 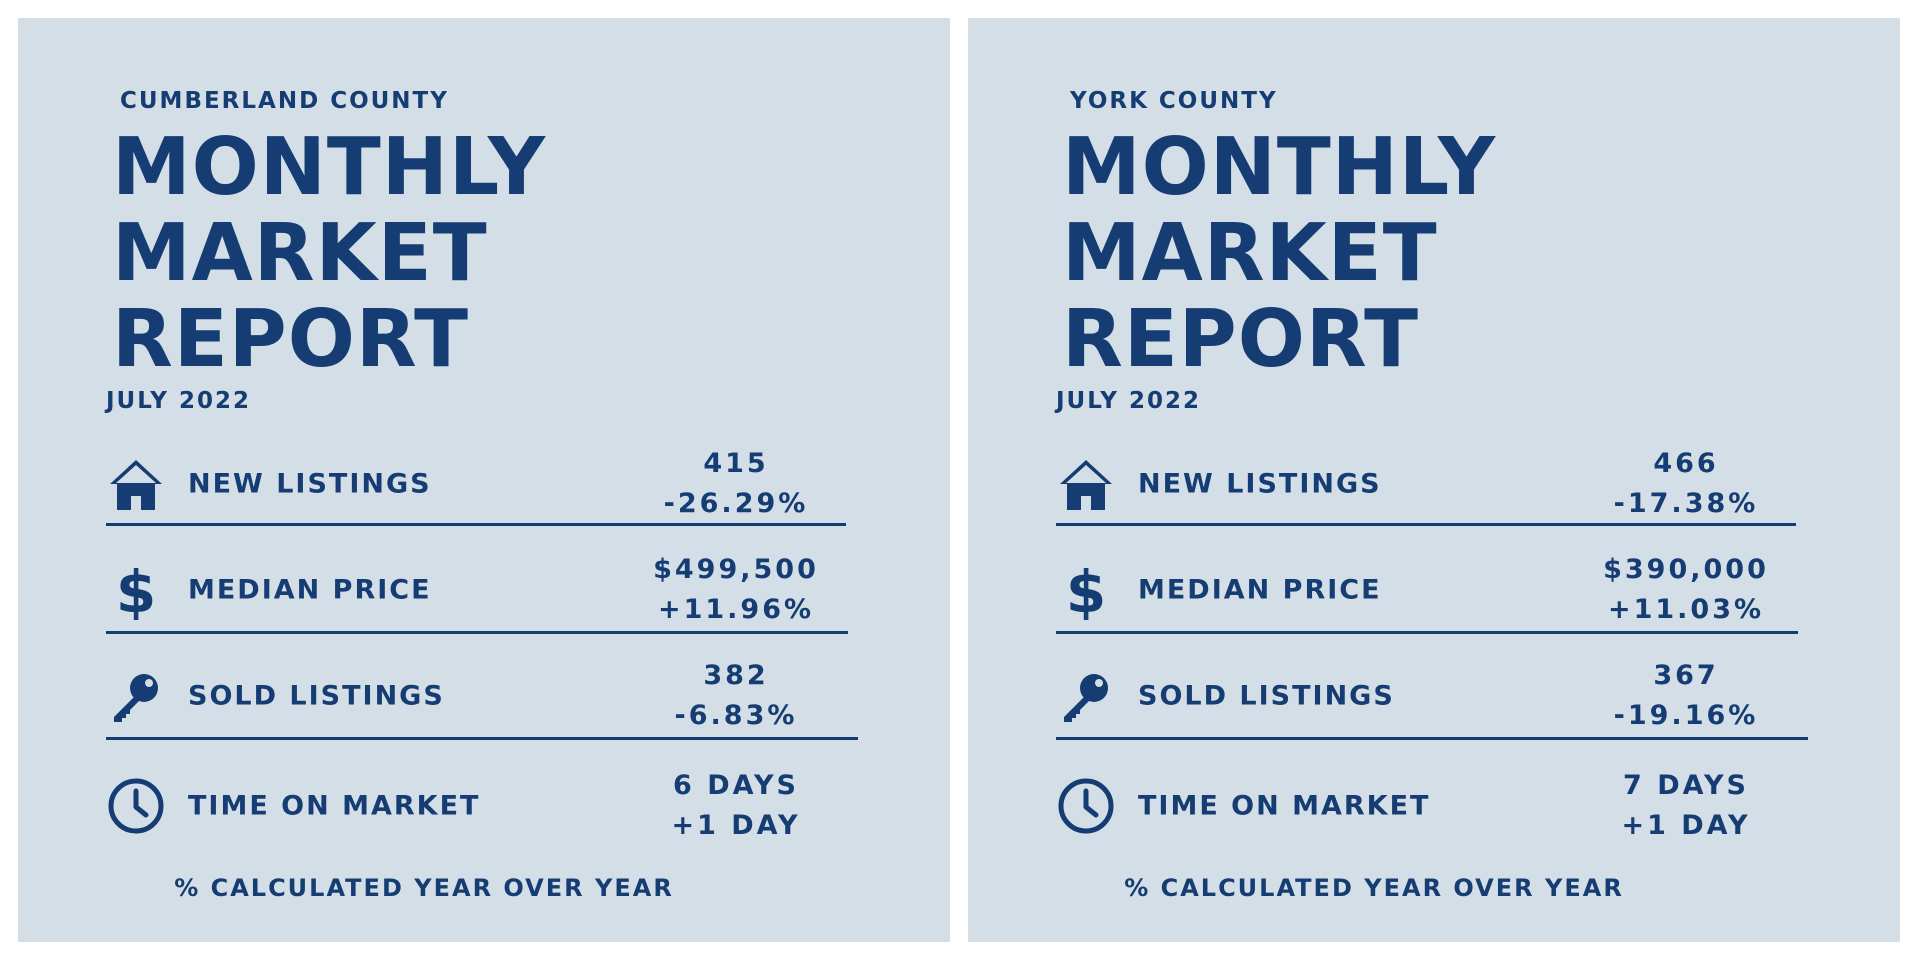 I want to click on metric-row-sold-listings: SOLD LISTINGS 367 -19.16%, so click(x=1436, y=696).